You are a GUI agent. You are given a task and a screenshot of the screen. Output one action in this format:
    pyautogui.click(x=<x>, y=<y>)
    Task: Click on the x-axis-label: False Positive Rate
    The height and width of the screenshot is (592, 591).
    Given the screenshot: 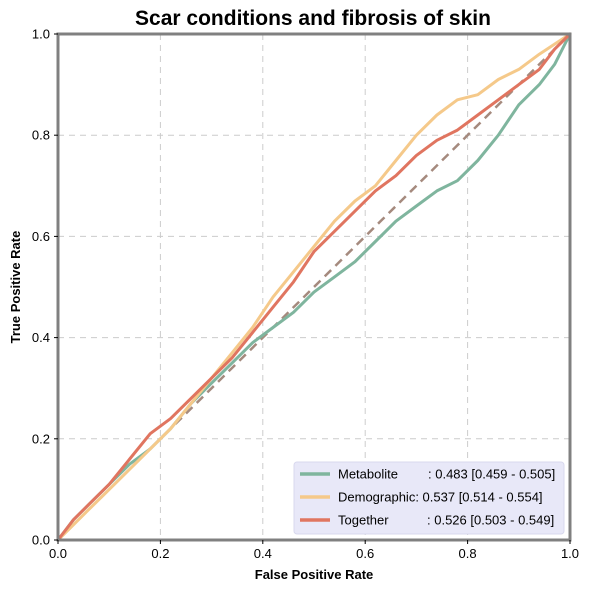 What is the action you would take?
    pyautogui.click(x=314, y=574)
    